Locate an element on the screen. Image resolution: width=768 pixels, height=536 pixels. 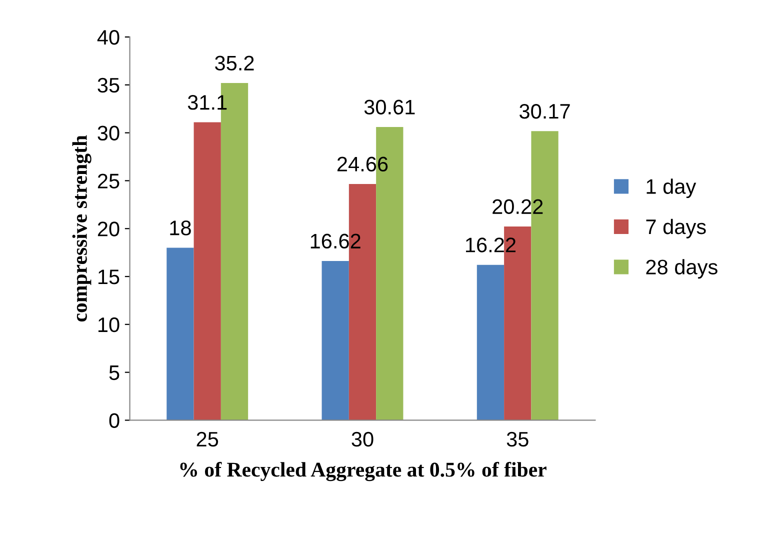
y-tick-label: 15 is located at coordinates (109, 277).